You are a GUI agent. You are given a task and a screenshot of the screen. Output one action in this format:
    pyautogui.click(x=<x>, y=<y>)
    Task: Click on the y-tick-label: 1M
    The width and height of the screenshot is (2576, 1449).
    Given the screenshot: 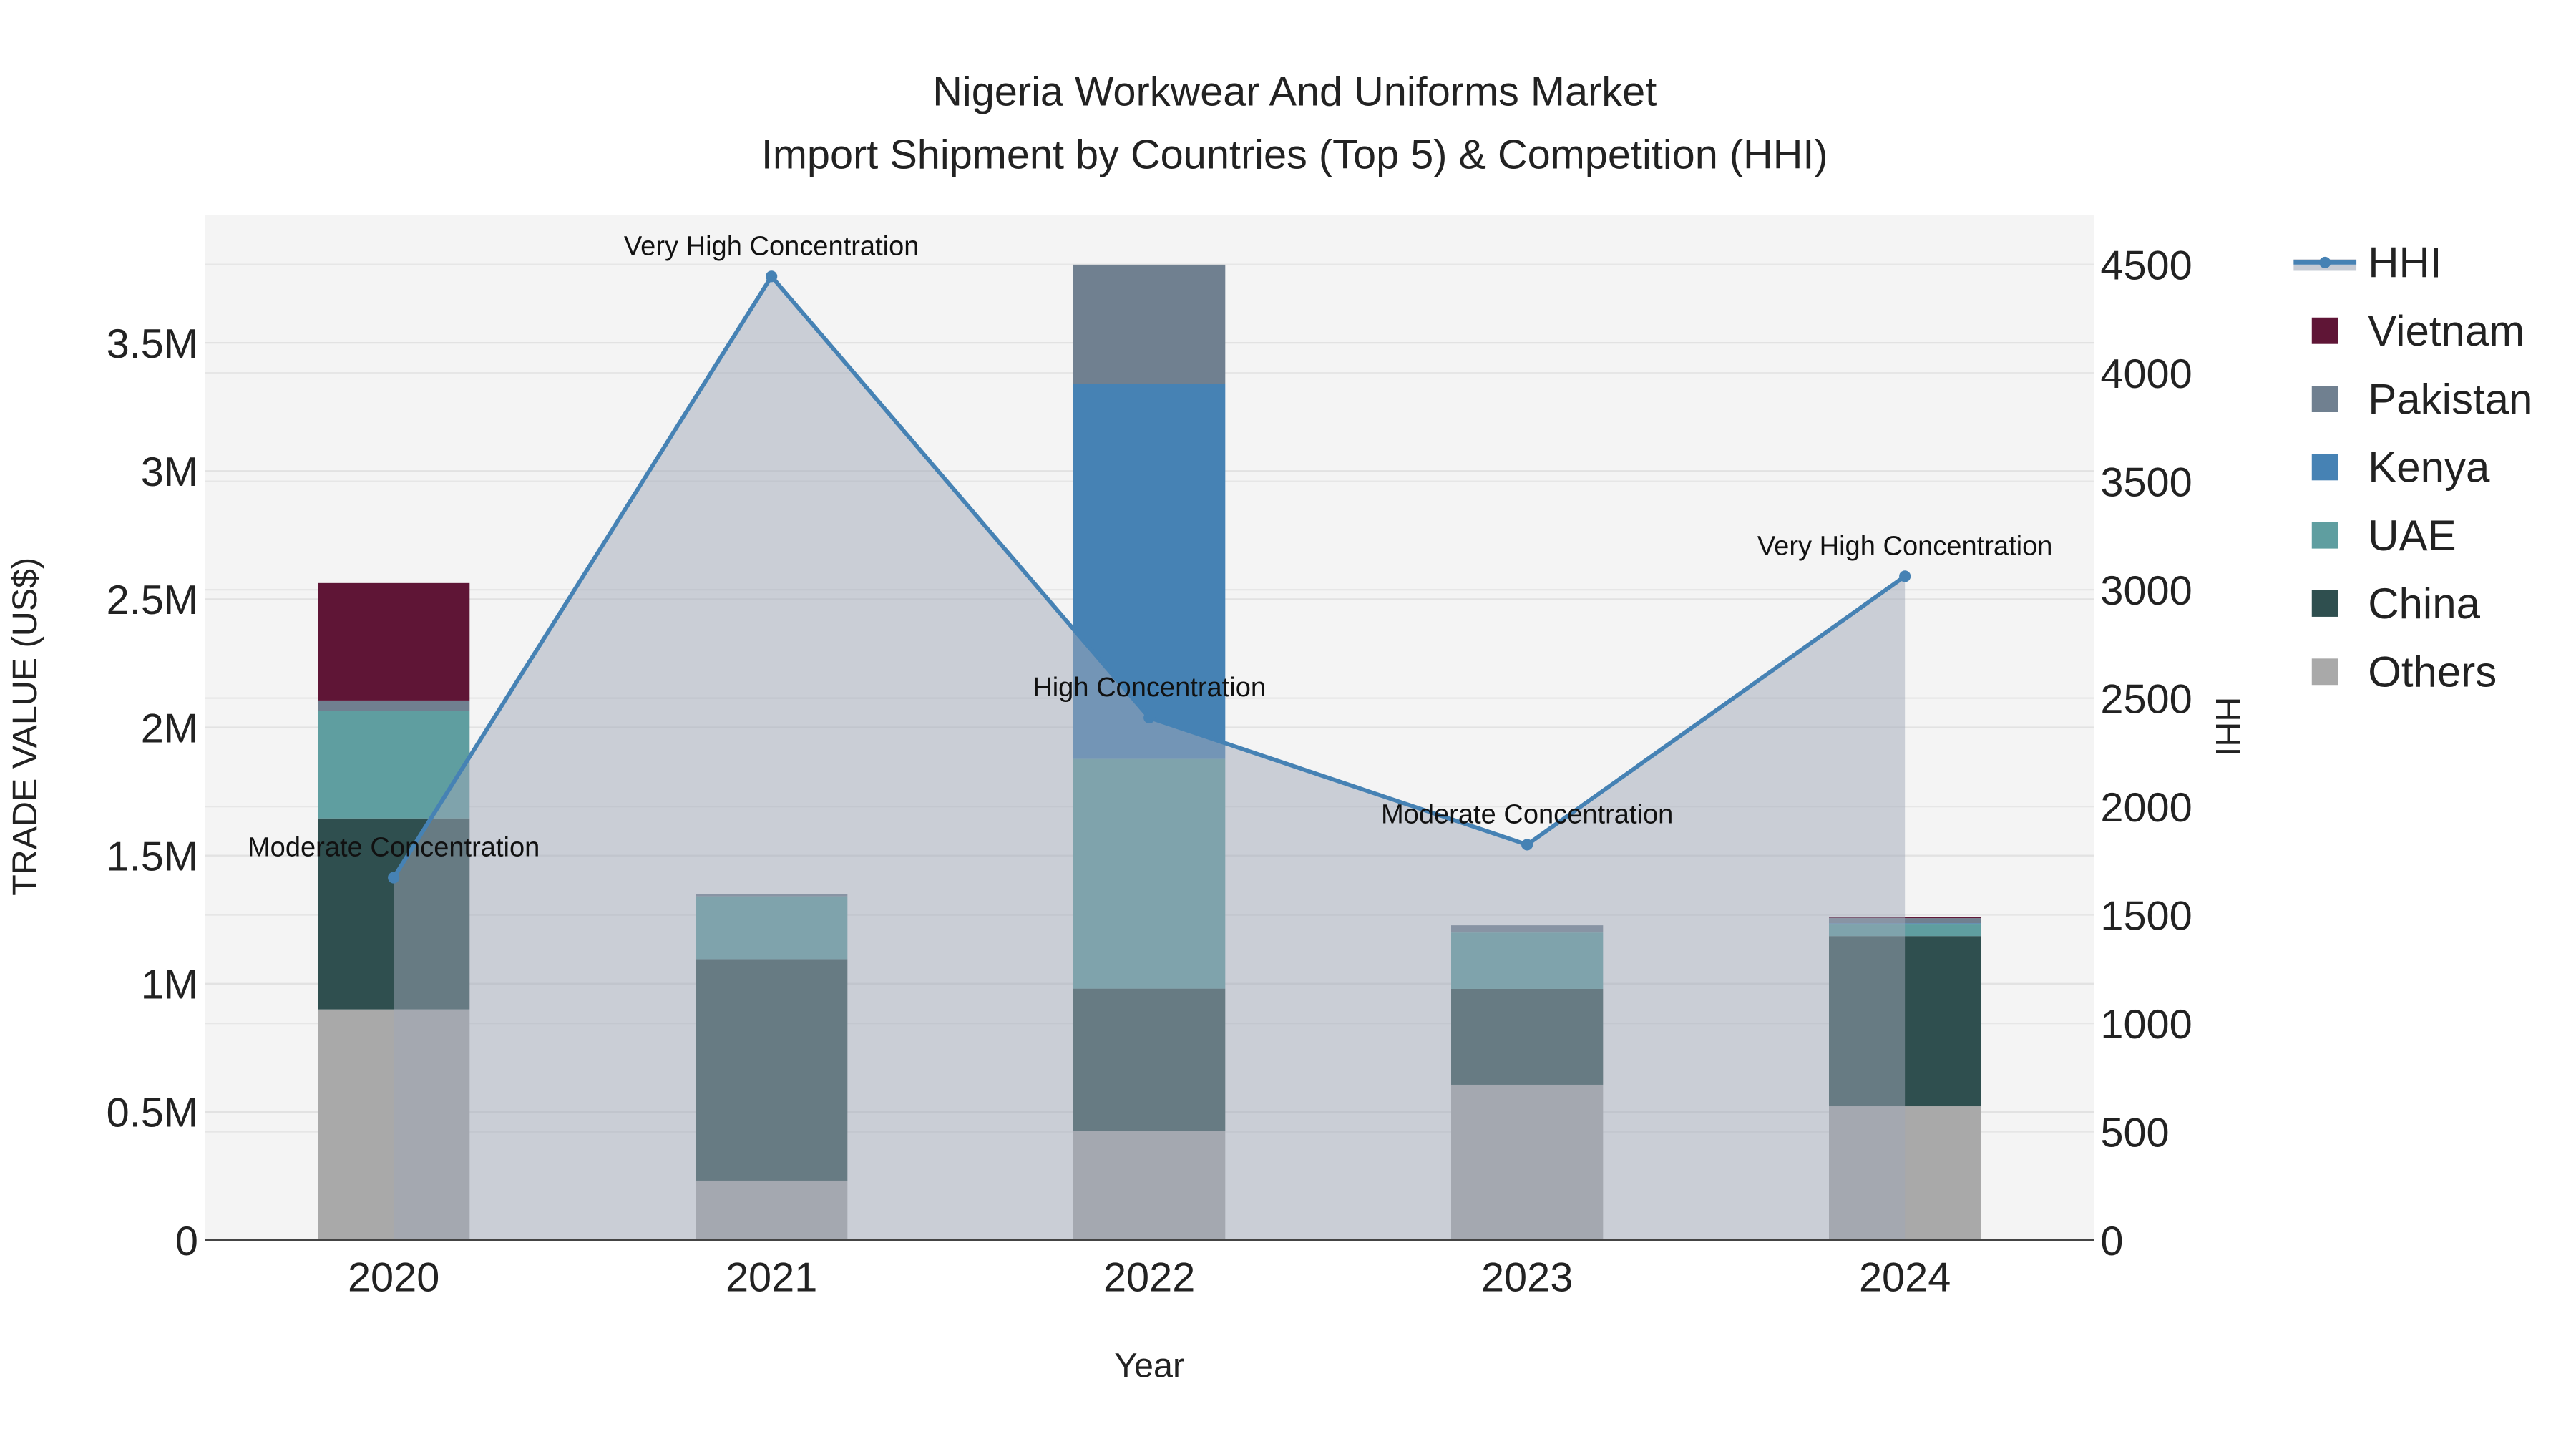 What is the action you would take?
    pyautogui.click(x=169, y=985)
    